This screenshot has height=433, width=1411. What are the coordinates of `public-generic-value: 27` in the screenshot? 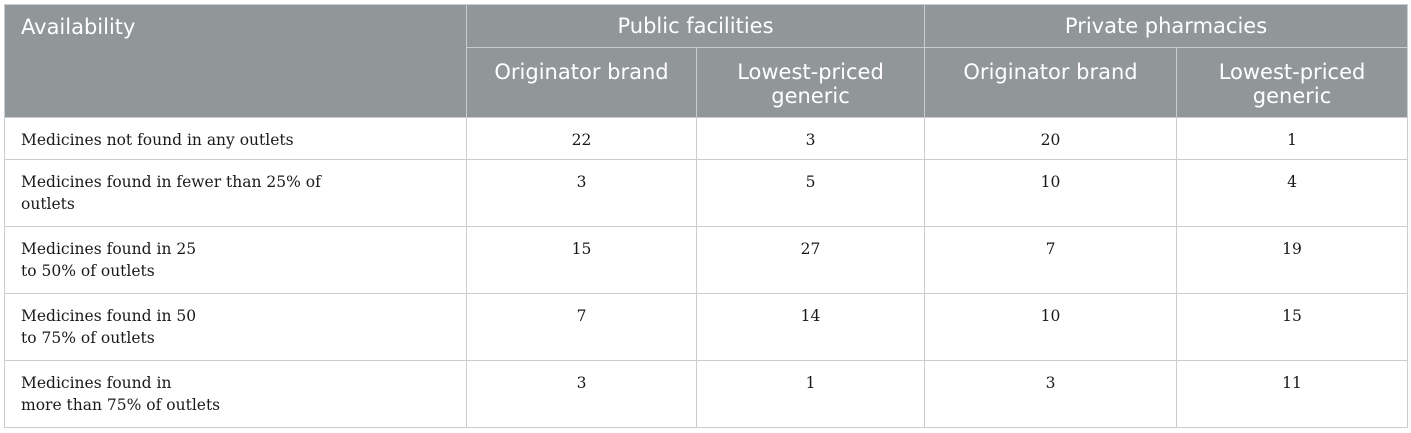 It's located at (810, 260).